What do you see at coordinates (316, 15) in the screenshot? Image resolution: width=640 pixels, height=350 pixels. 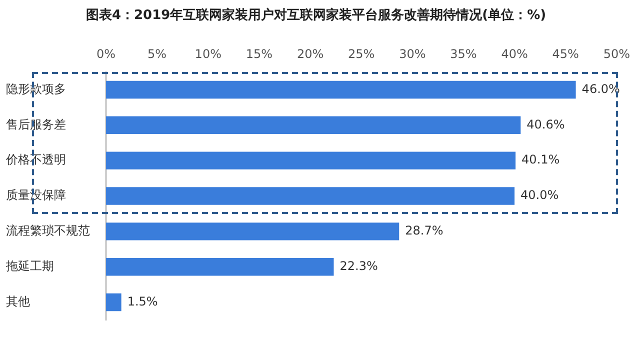 I see `chart-title: 图表4：2019年互联网家装用户对互联网家装平台服务改善期待情况(单位：%)` at bounding box center [316, 15].